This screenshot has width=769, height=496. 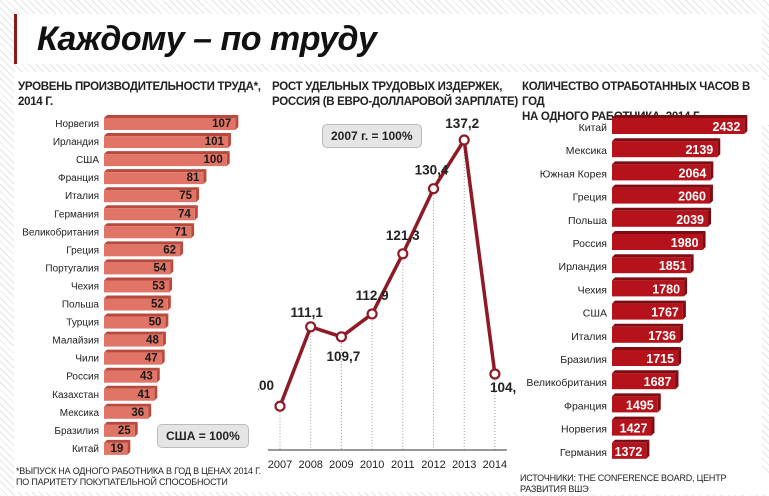 What do you see at coordinates (307, 312) in the screenshot?
I see `data-label: 111,1` at bounding box center [307, 312].